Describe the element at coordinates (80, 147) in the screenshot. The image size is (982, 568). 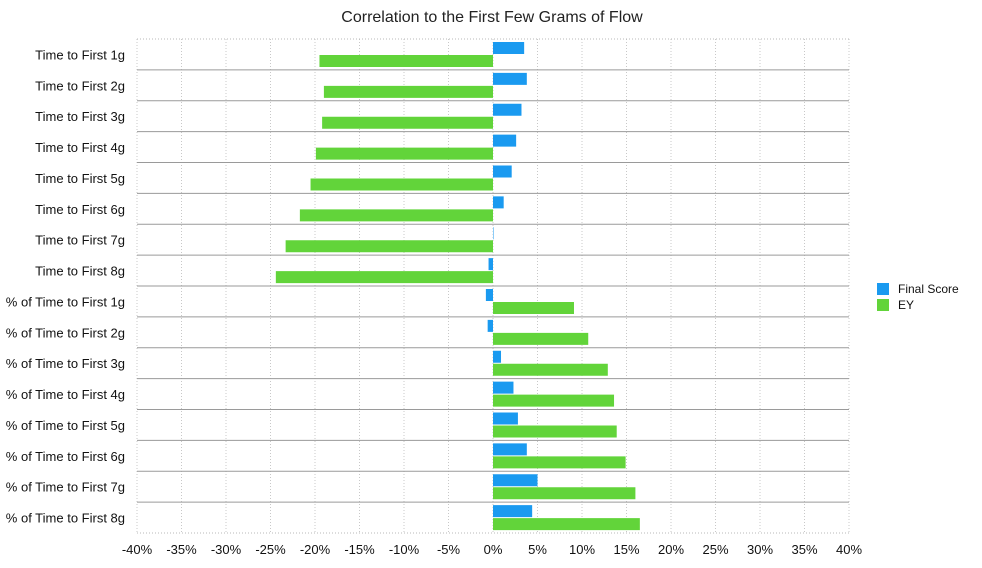
I see `category-label-3: Time to First 4g` at that location.